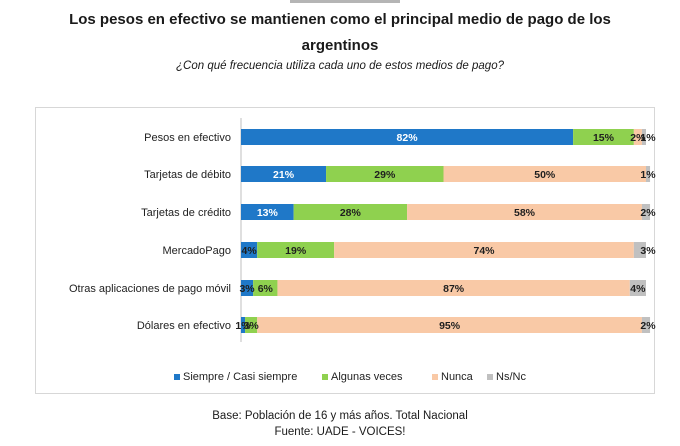 The width and height of the screenshot is (680, 446). What do you see at coordinates (240, 377) in the screenshot?
I see `legend-label-siempre-casi-siempre: Siempre / Casi siempre` at bounding box center [240, 377].